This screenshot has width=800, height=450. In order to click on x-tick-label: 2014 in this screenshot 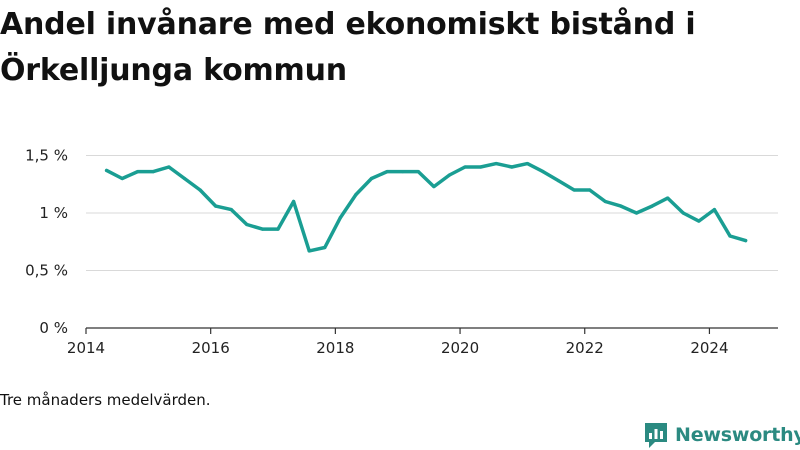, I will do `click(86, 348)`.